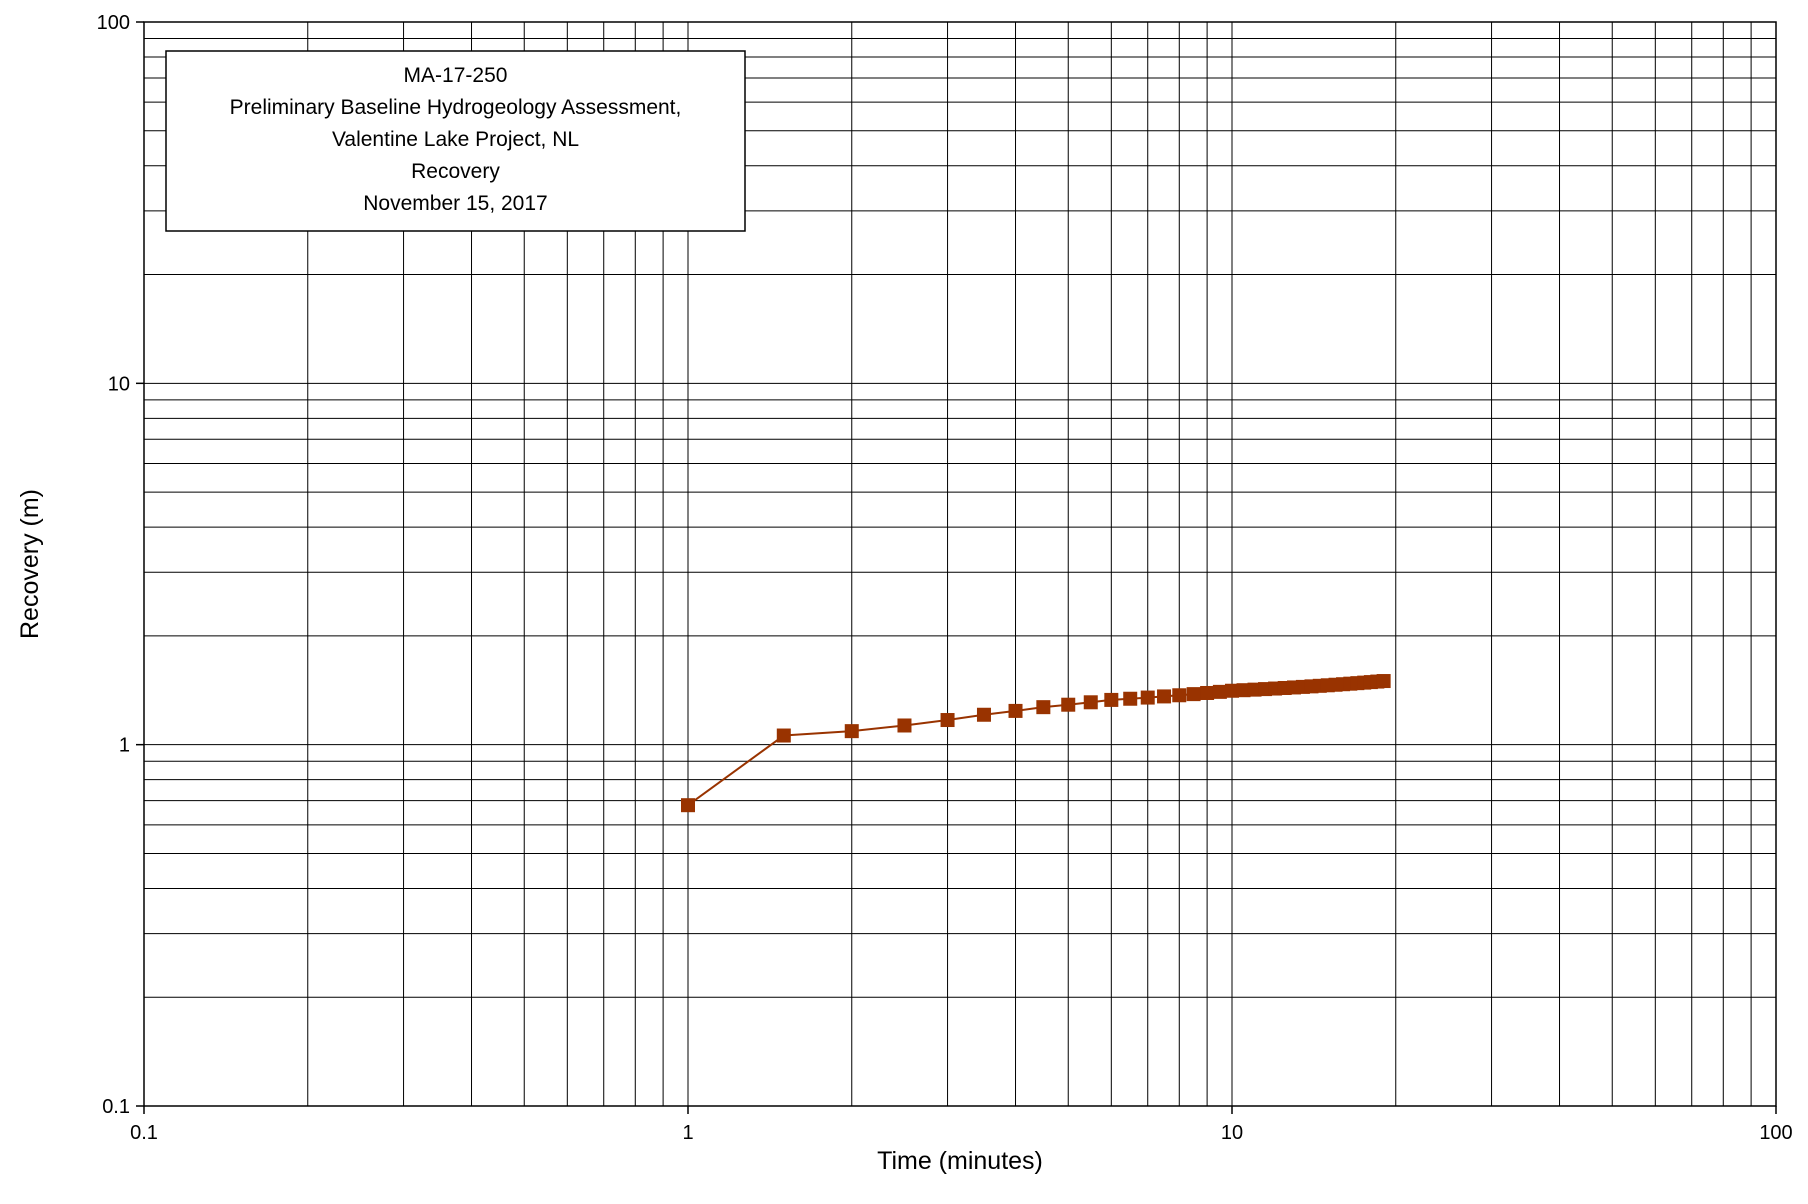 This screenshot has height=1204, width=1808. I want to click on y-tick-label: 100, so click(113, 23).